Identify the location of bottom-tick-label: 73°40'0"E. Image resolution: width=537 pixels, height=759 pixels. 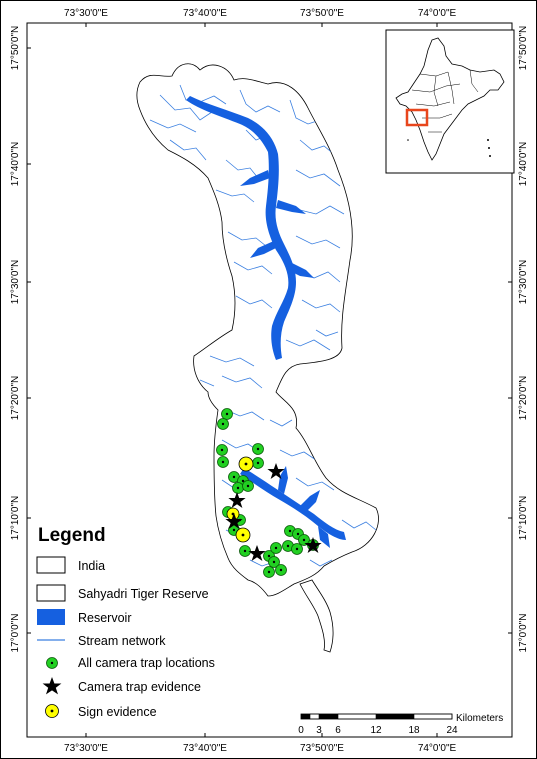
(205, 748).